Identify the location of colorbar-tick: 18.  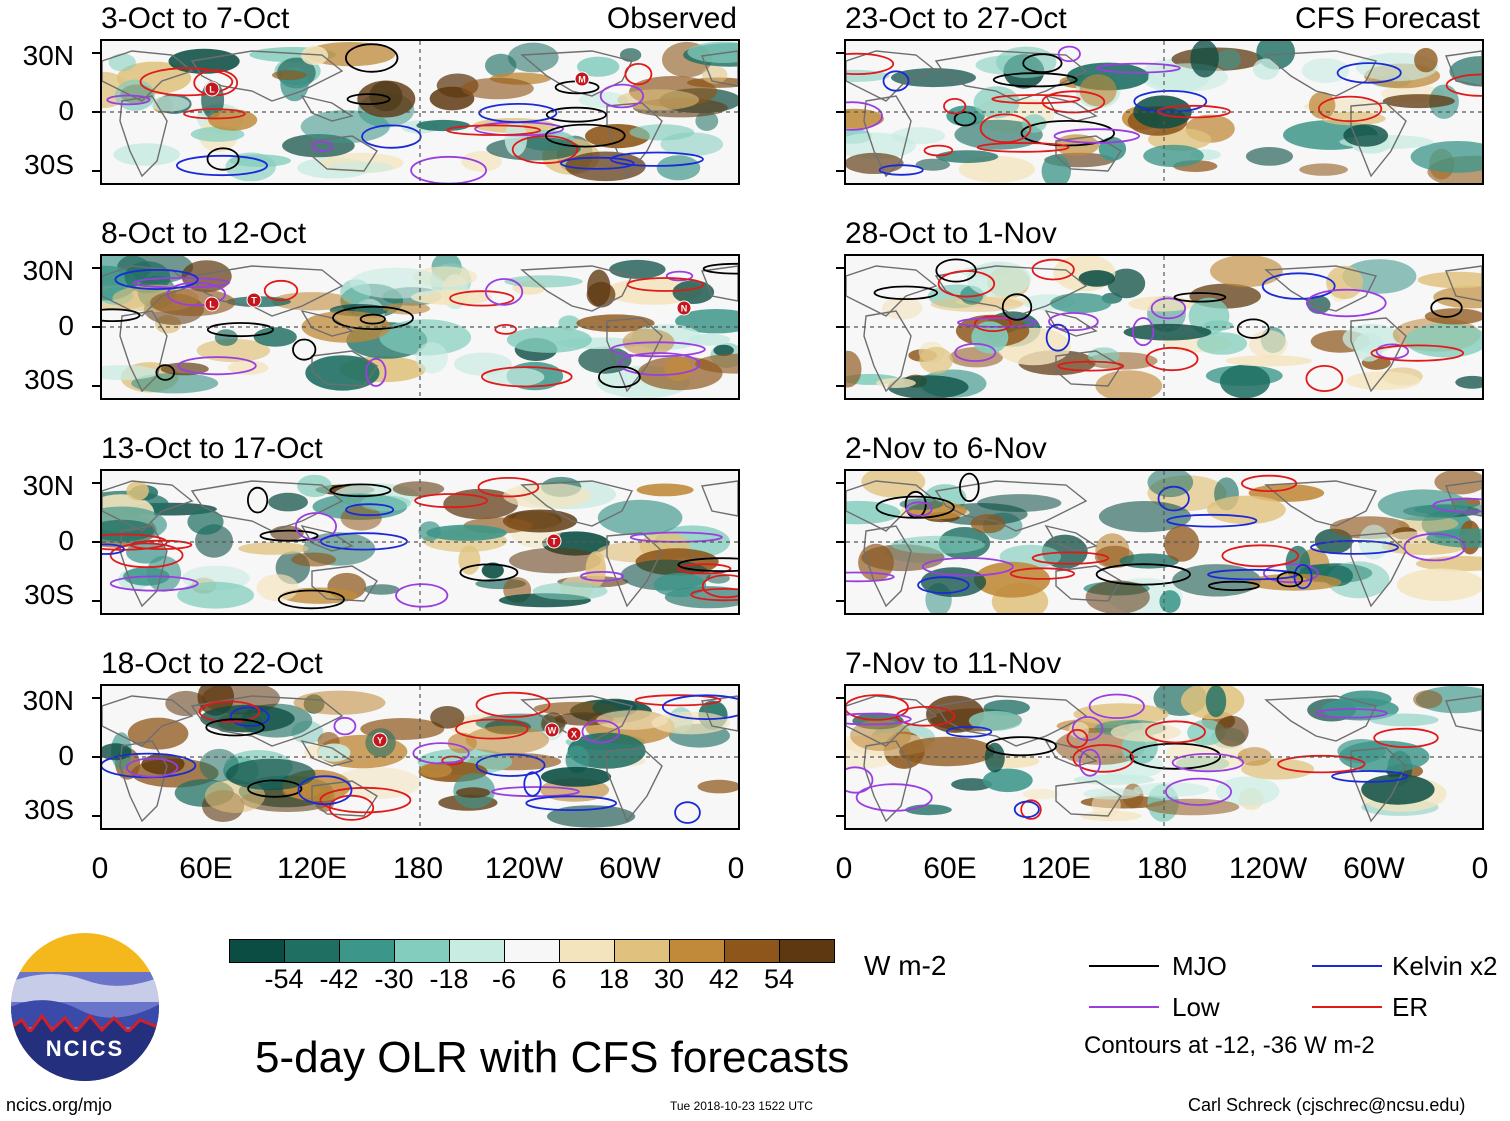
(614, 979).